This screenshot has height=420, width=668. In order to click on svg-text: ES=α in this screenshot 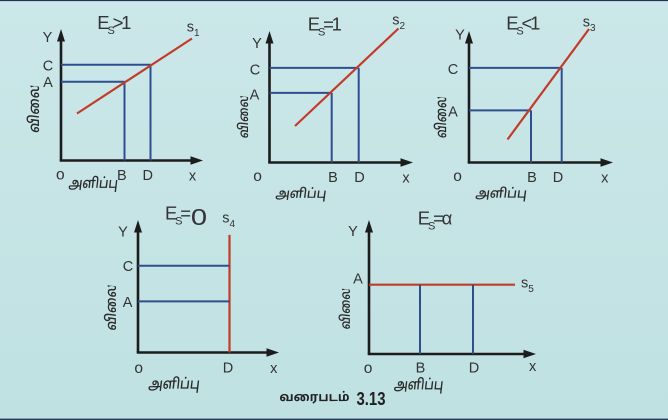, I will do `click(435, 220)`.